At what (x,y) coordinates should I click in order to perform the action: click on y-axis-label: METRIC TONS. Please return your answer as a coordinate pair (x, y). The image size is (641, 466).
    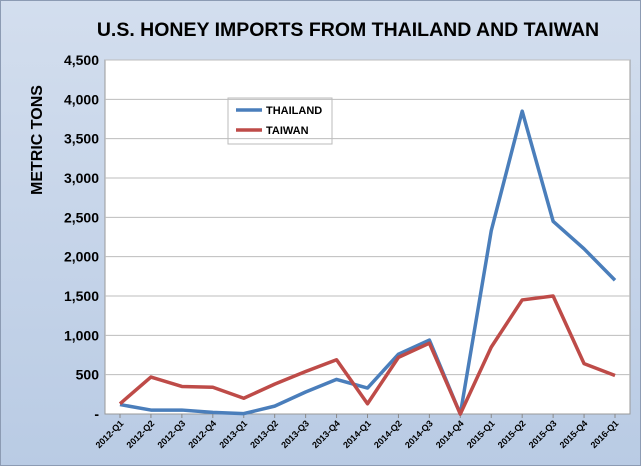
    Looking at the image, I should click on (37, 140).